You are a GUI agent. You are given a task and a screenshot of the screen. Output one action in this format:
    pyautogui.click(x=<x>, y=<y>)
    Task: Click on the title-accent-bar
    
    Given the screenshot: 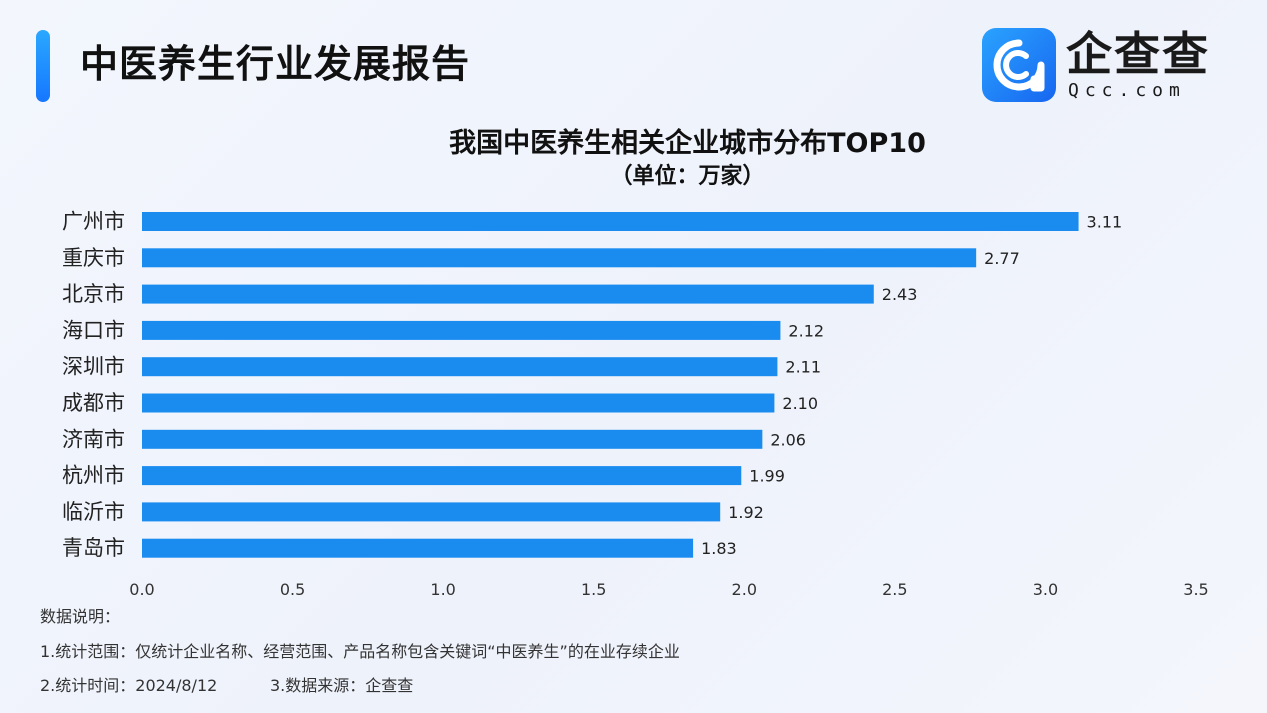 What is the action you would take?
    pyautogui.click(x=43, y=66)
    